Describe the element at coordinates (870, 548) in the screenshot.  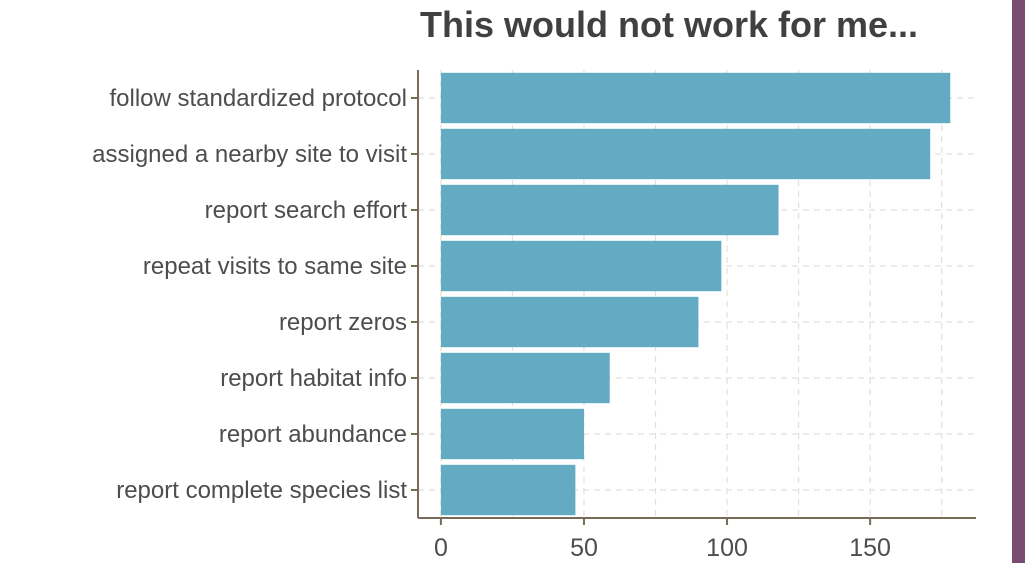
I see `x-tick-label: 150` at that location.